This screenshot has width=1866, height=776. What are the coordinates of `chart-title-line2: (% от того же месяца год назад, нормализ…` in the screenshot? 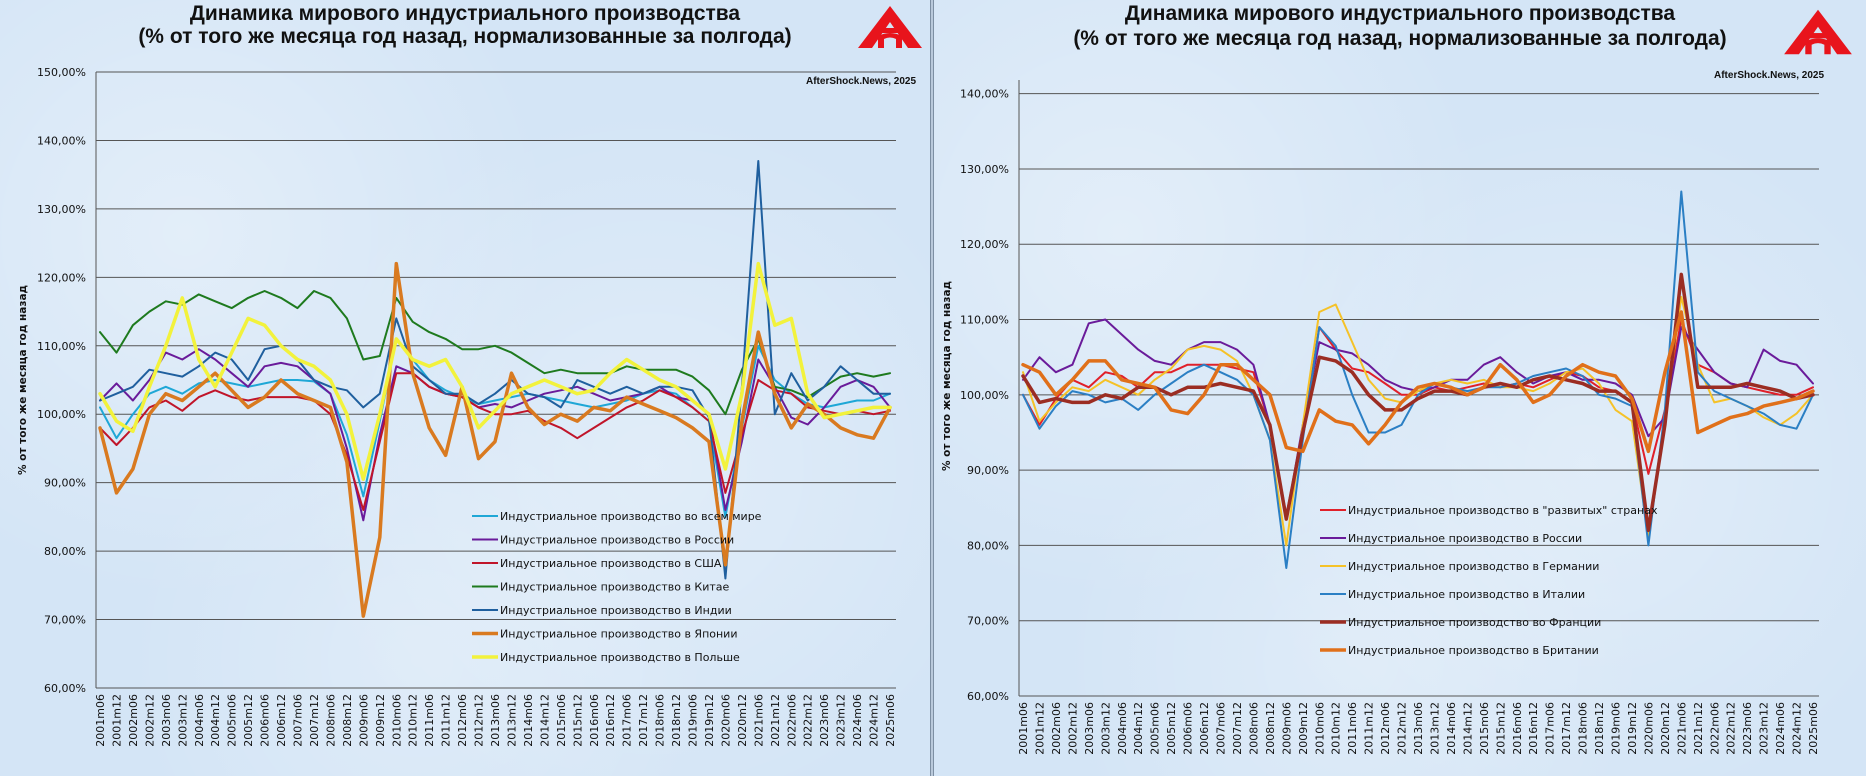 It's located at (465, 36).